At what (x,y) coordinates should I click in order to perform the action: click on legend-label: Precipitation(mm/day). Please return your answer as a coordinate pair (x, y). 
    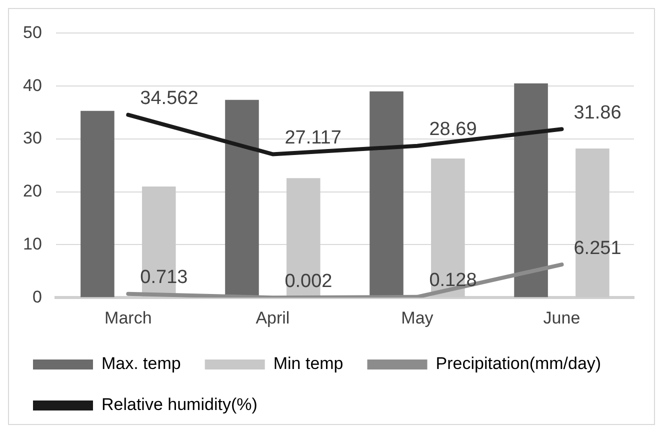
    Looking at the image, I should click on (519, 364).